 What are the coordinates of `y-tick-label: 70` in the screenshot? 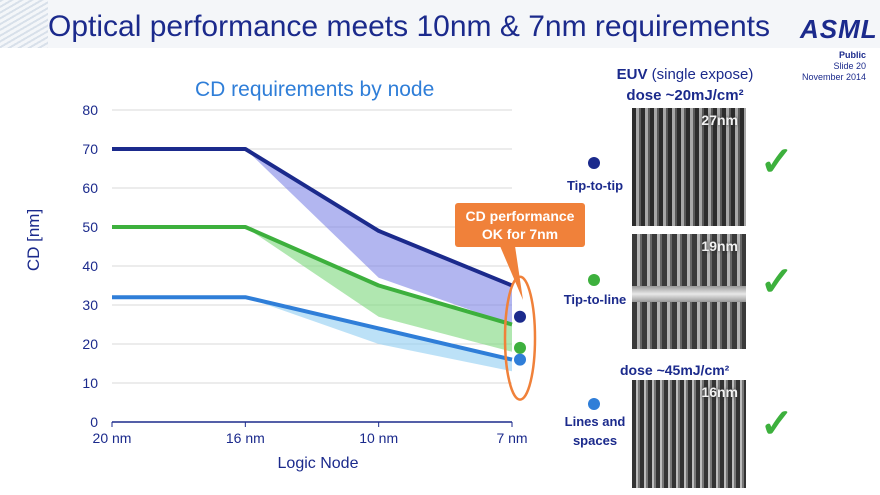 It's located at (90, 149).